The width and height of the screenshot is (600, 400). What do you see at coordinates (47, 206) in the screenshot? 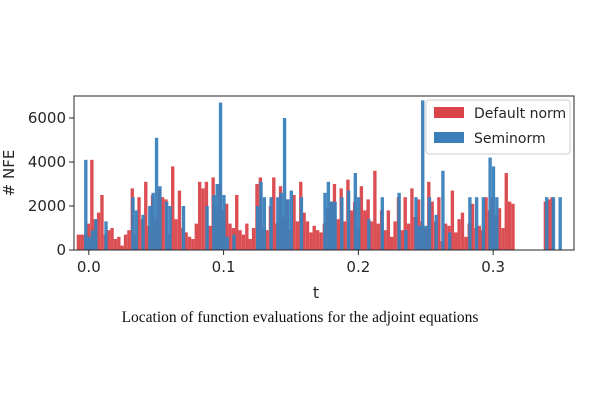
I see `y-tick-label: 2000` at bounding box center [47, 206].